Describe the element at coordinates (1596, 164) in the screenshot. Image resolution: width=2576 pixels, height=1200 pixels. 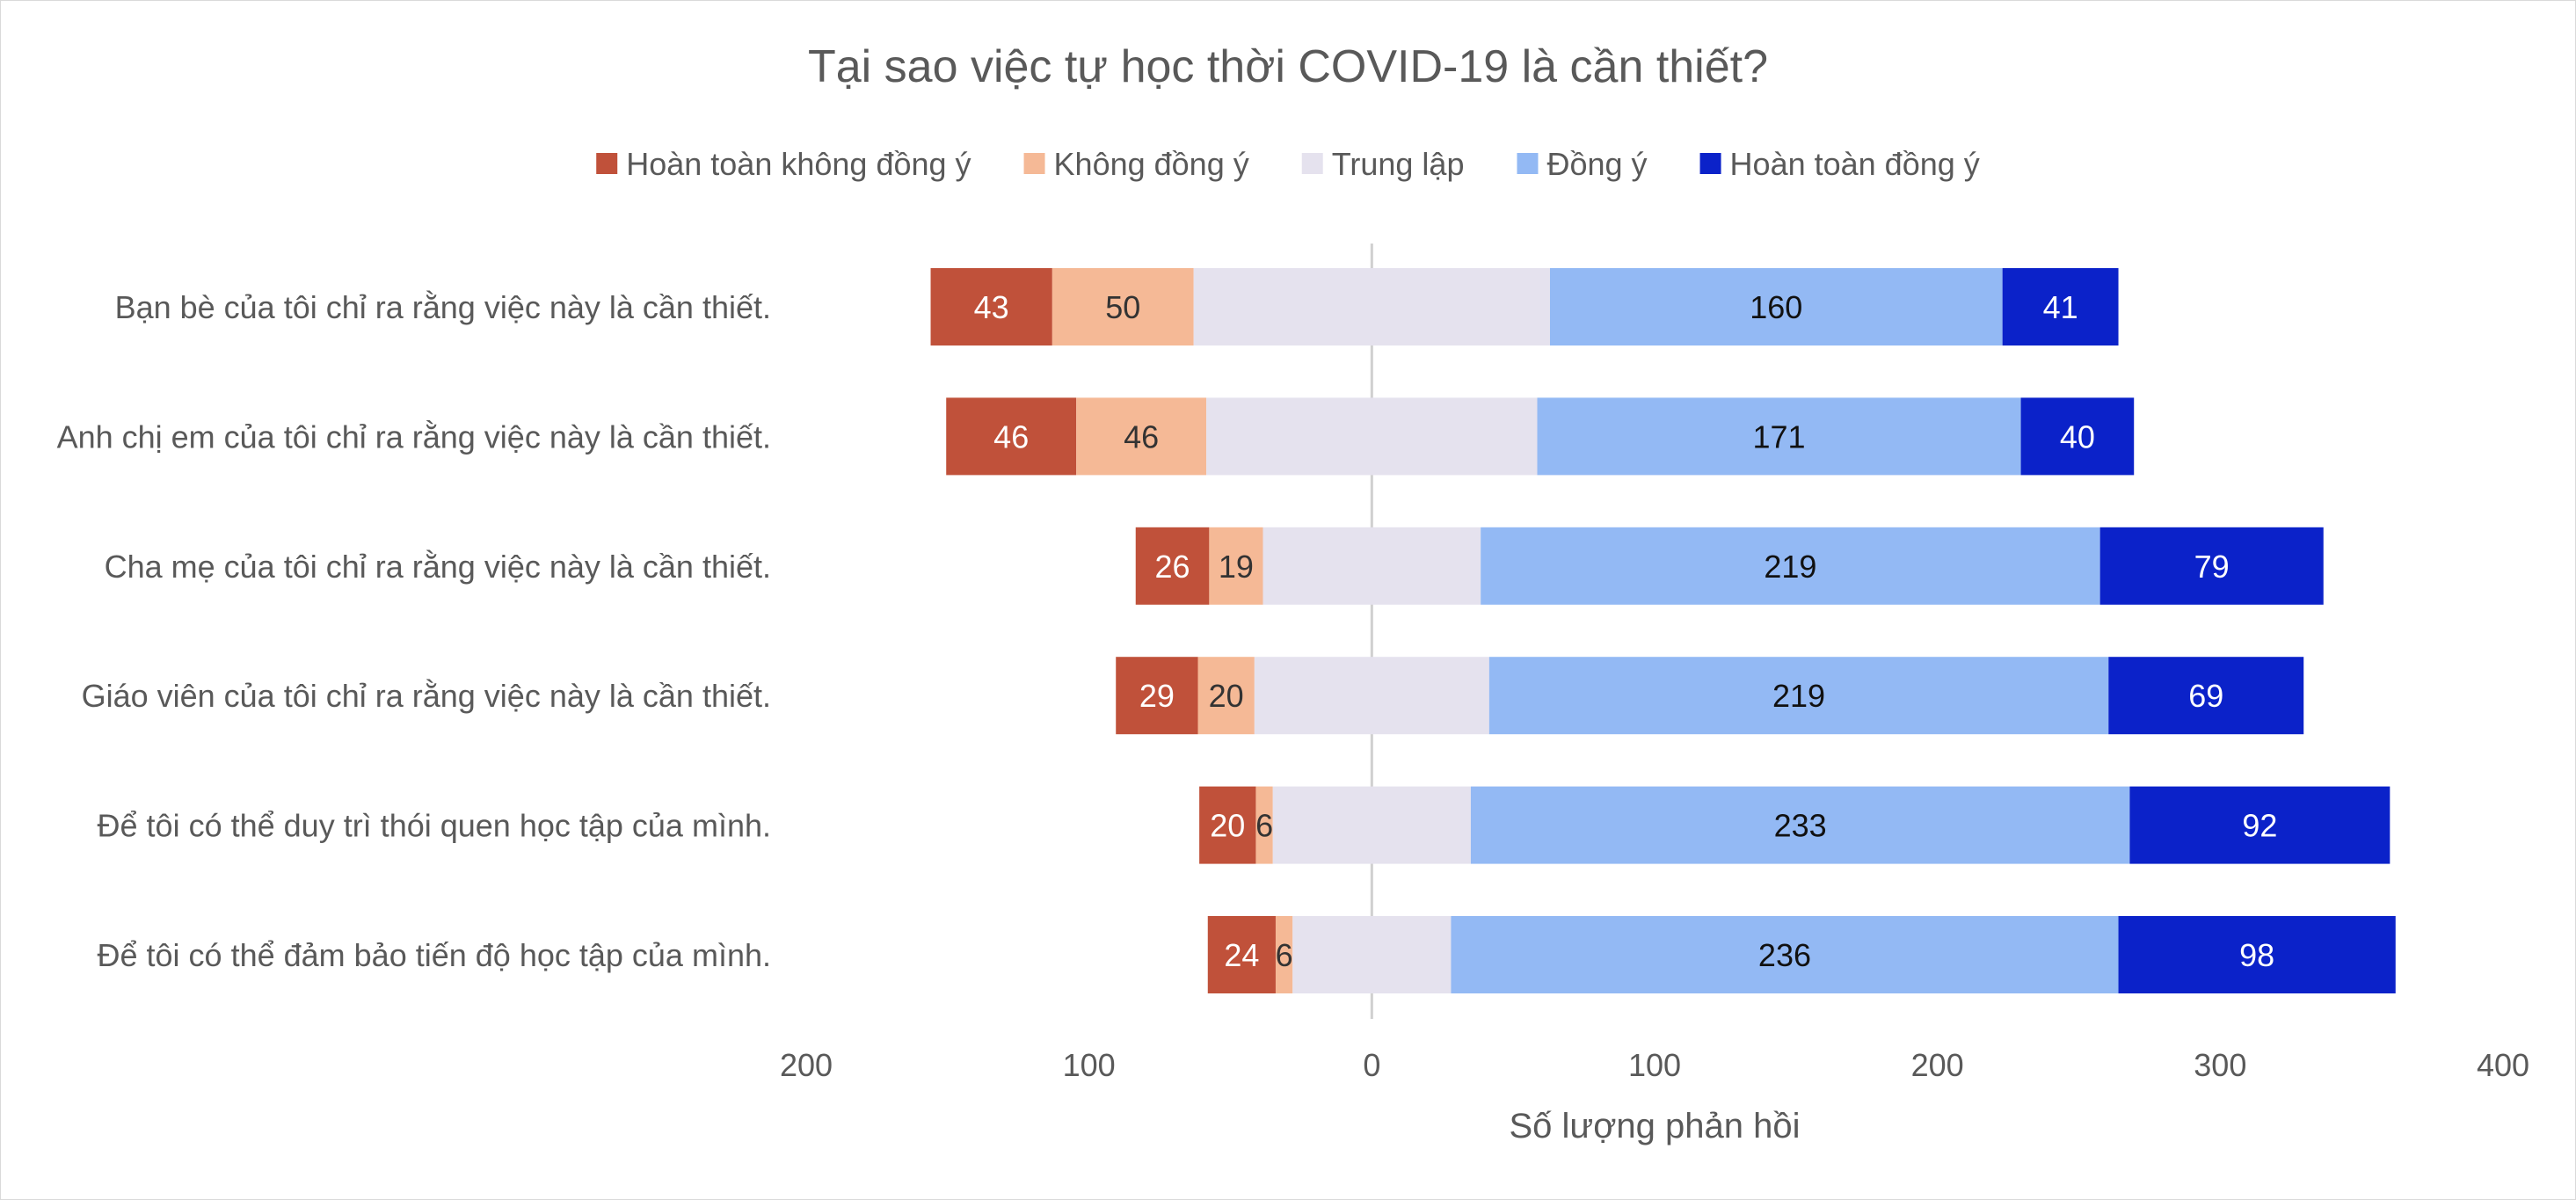
I see `legend-label: Đồng ý` at that location.